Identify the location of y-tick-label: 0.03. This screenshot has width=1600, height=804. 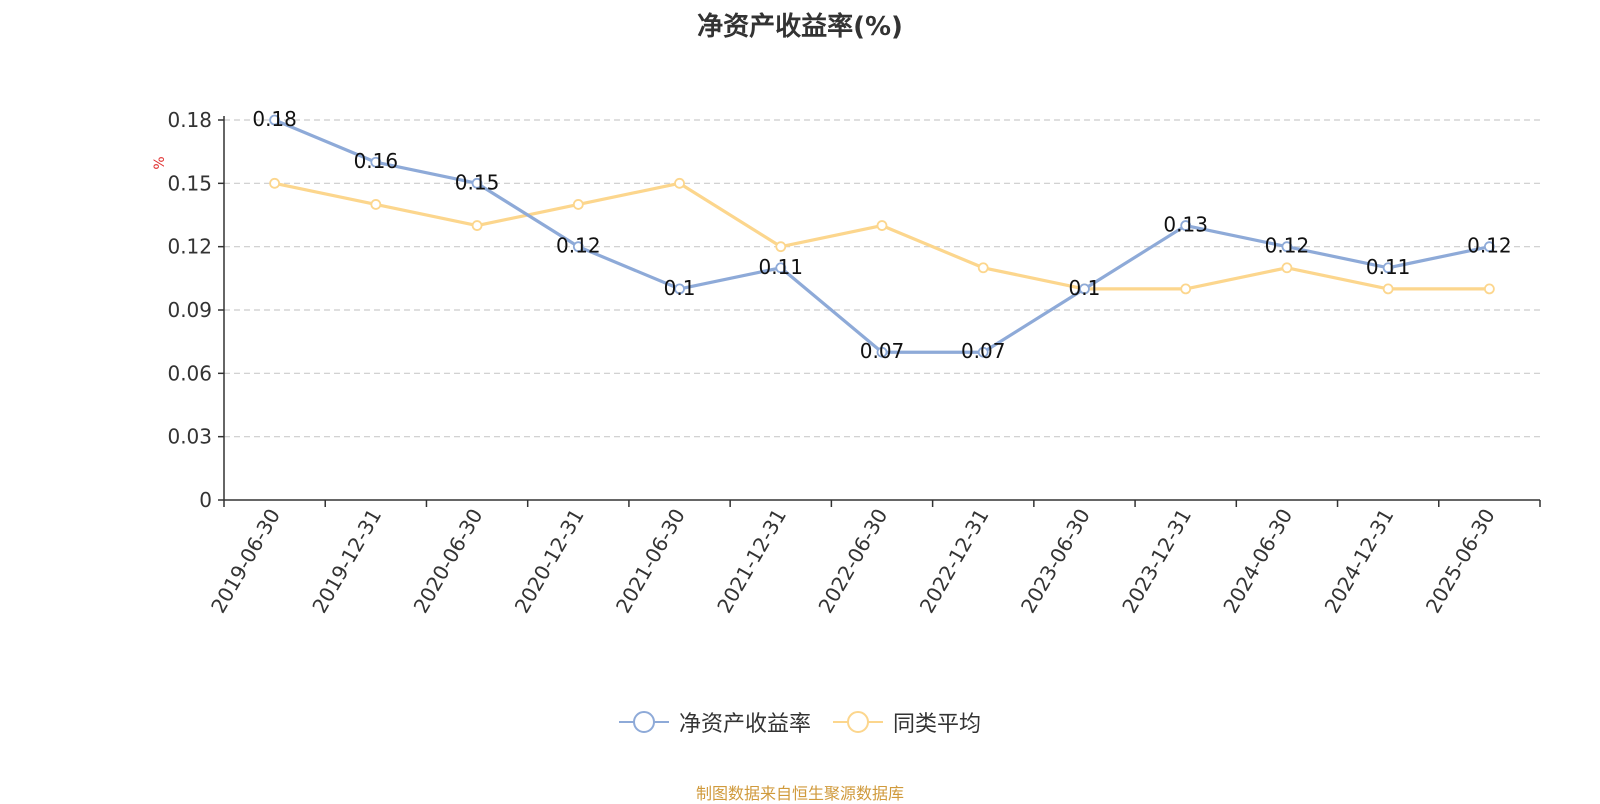
(189, 437).